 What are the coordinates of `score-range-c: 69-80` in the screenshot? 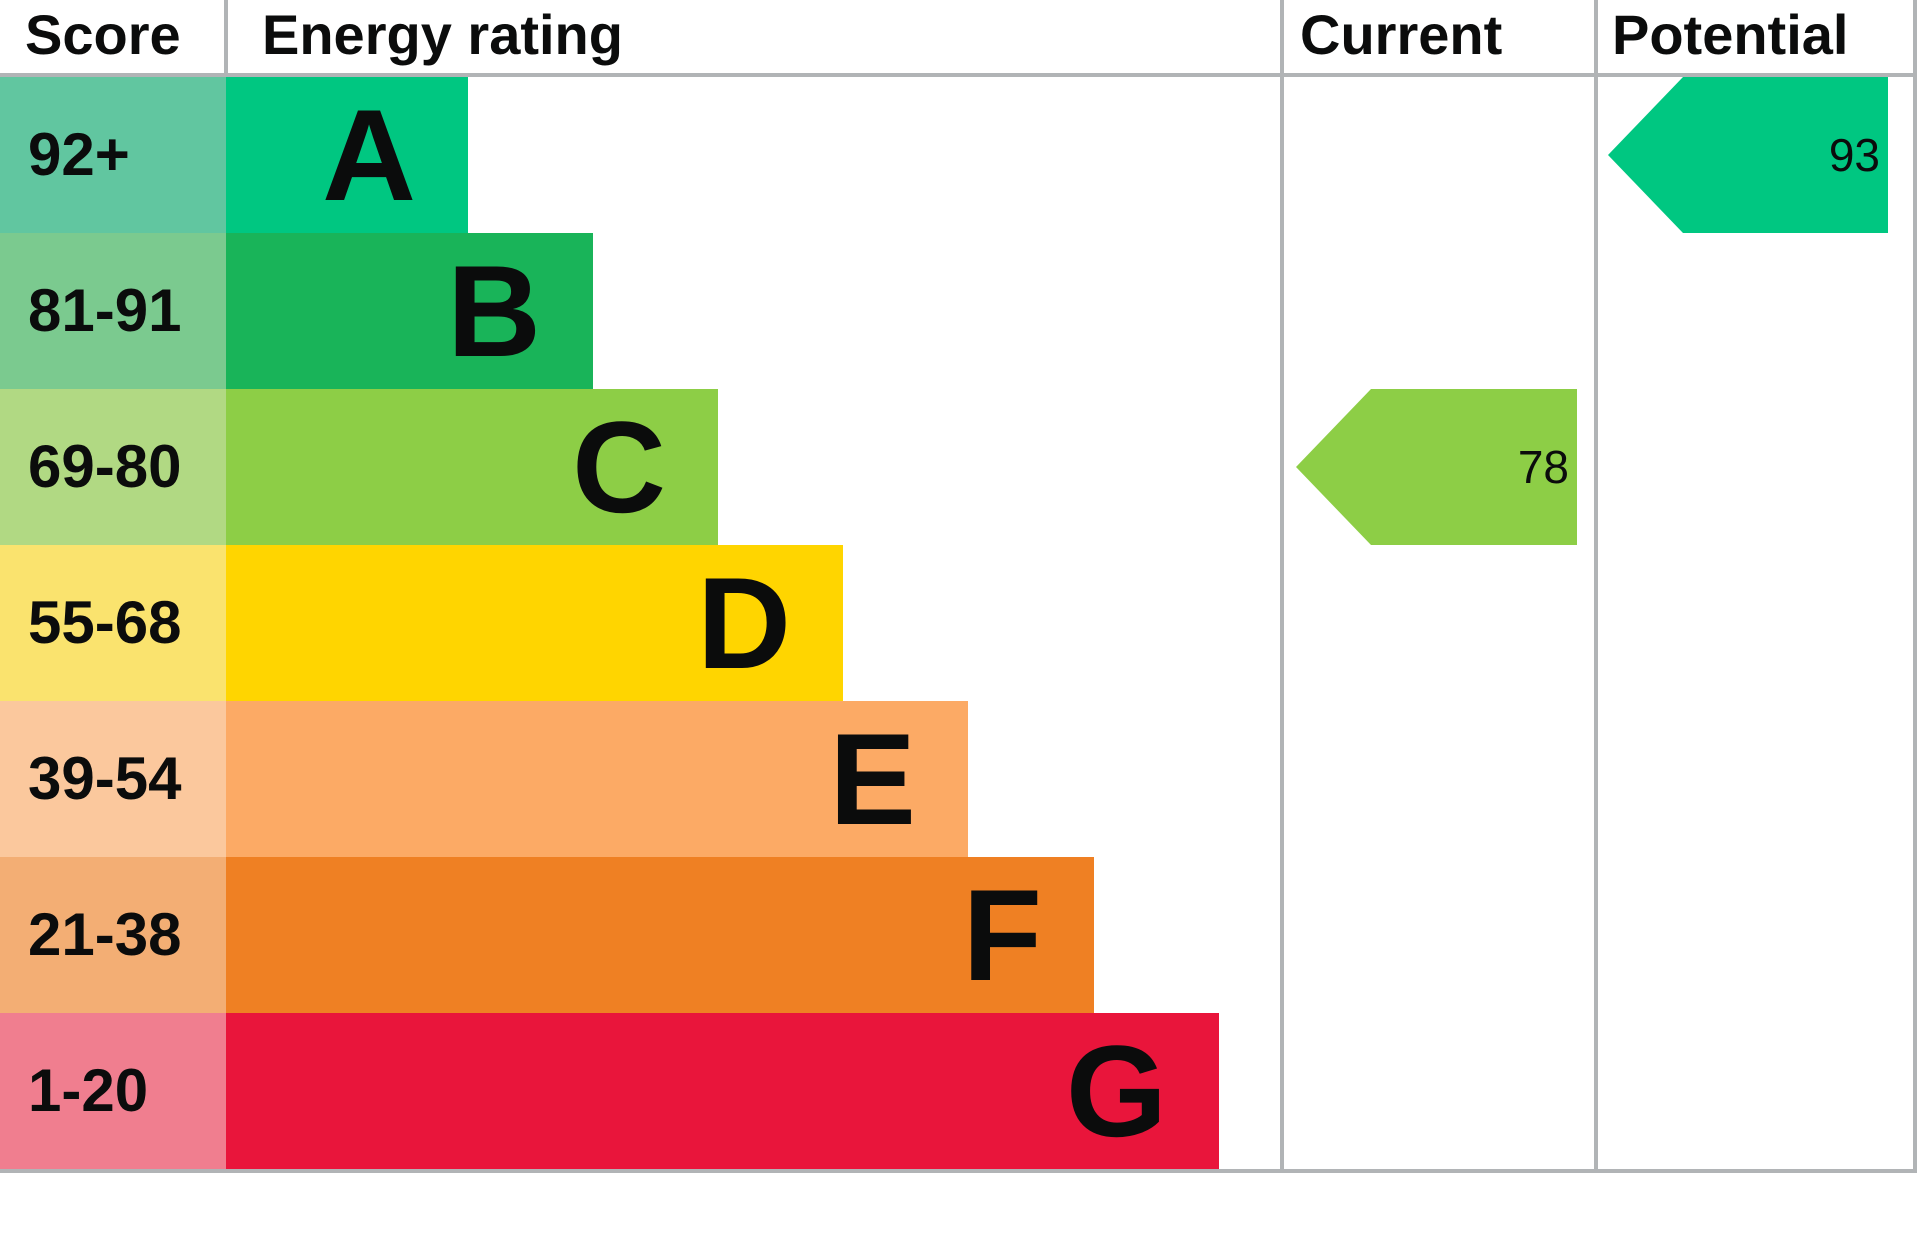 It's located at (113, 467).